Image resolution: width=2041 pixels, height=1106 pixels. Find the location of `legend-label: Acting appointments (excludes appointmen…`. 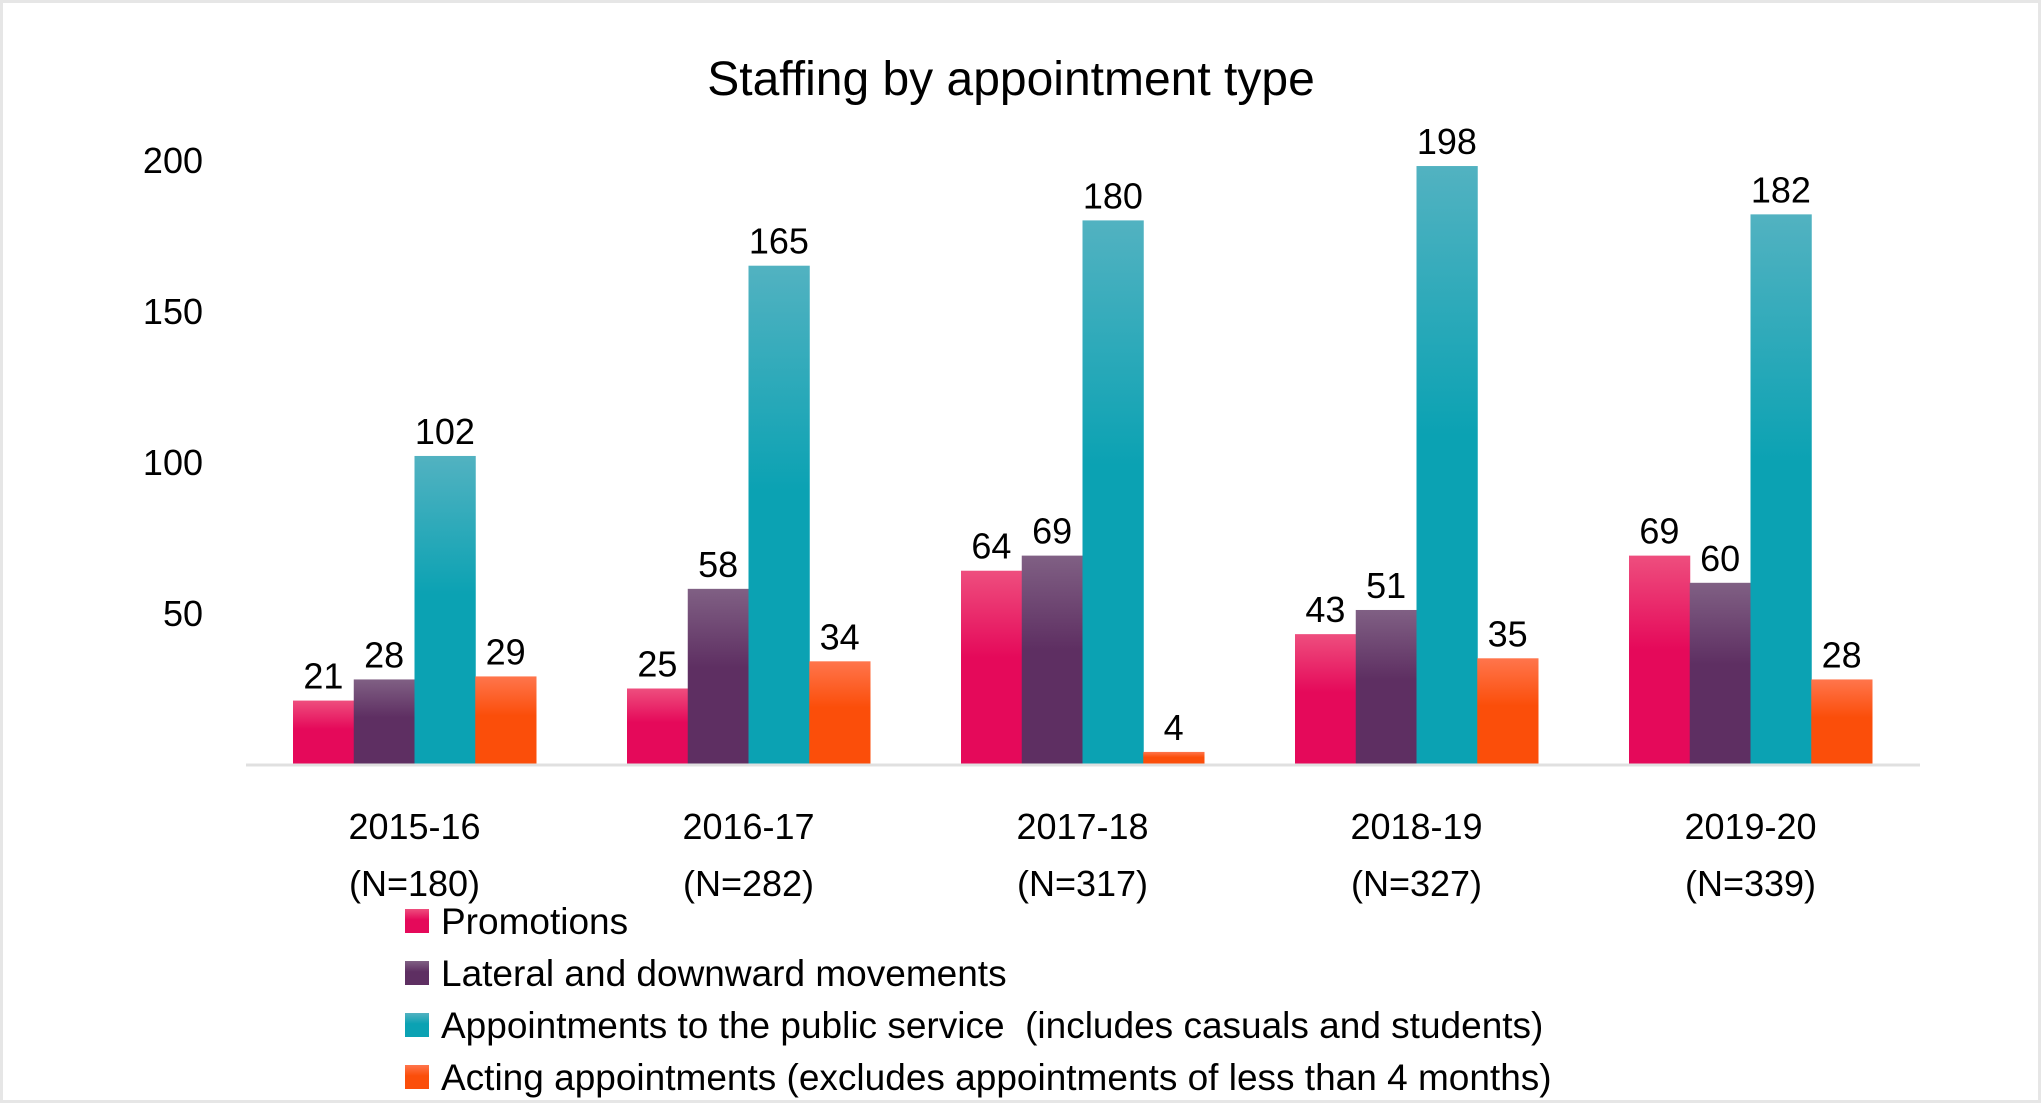

legend-label: Acting appointments (excludes appointmen… is located at coordinates (996, 1077).